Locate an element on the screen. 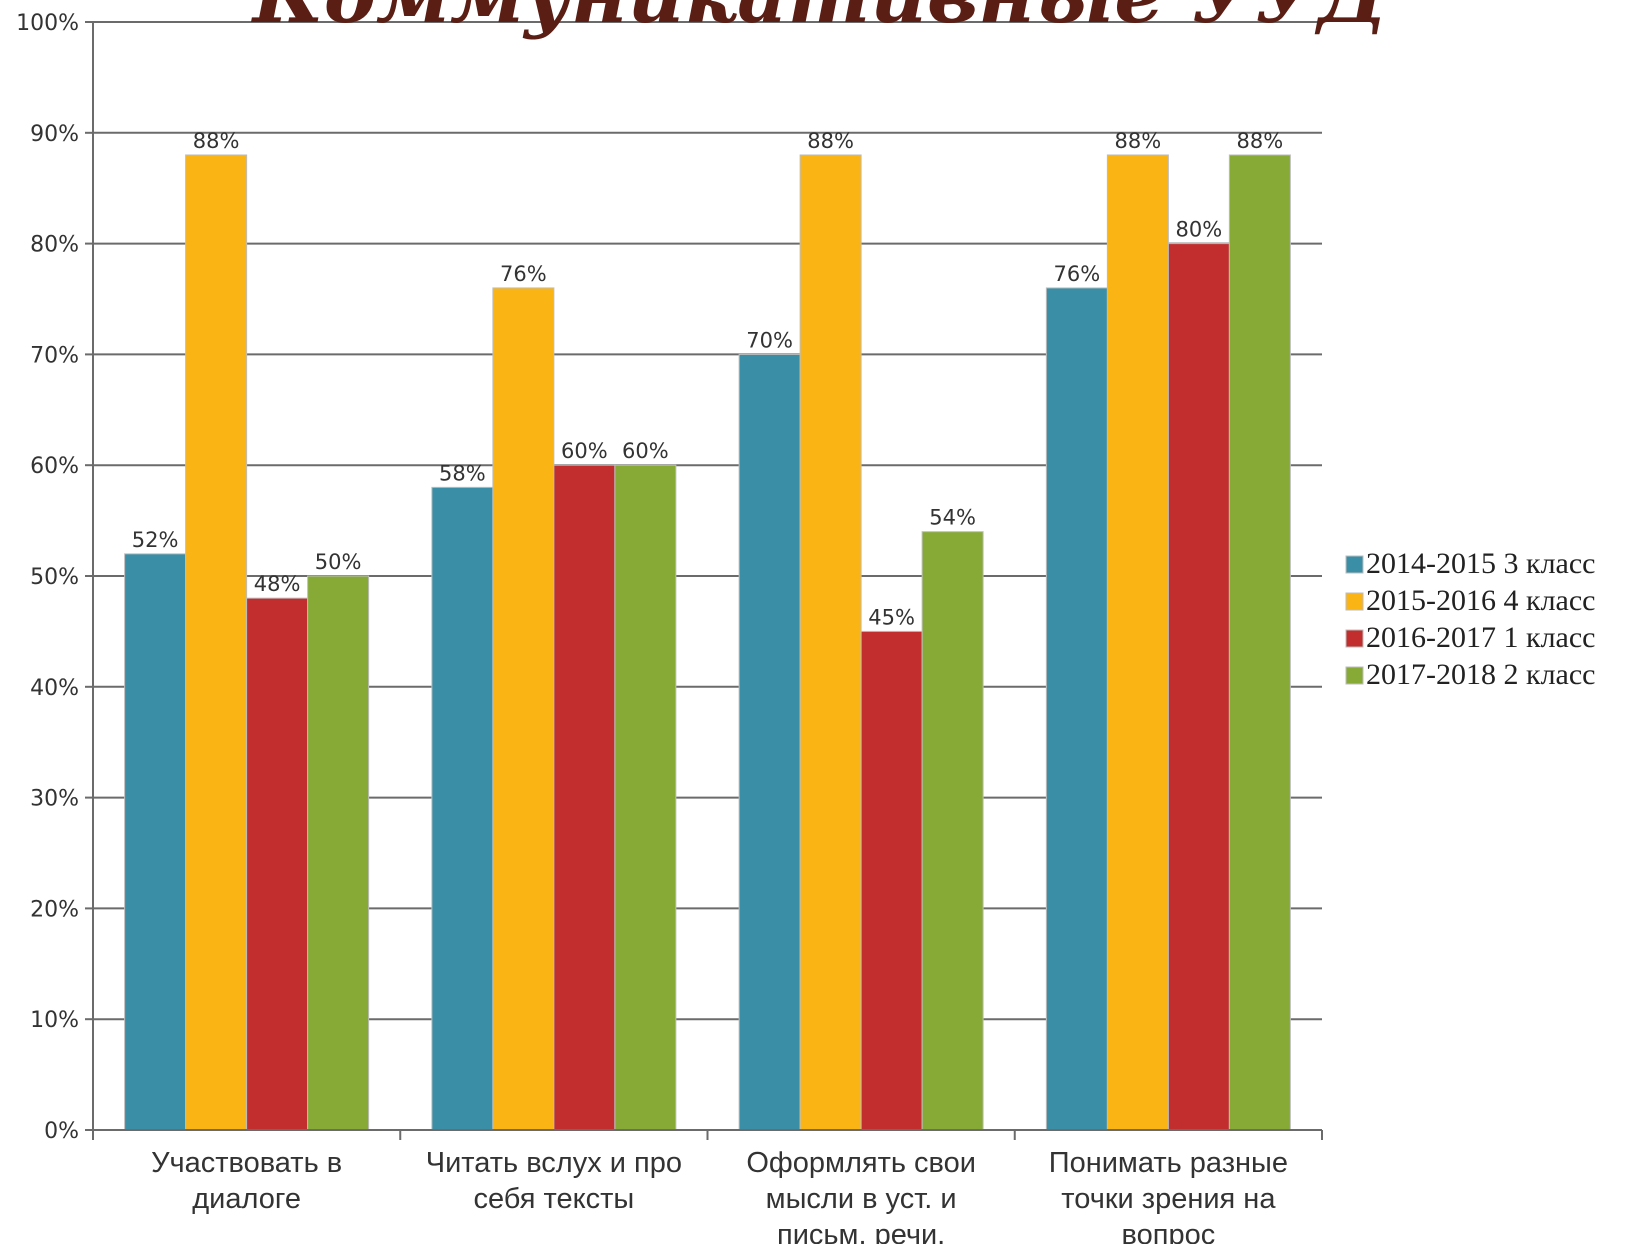  legend-label: 2016-2017 1 класс is located at coordinates (1480, 637).